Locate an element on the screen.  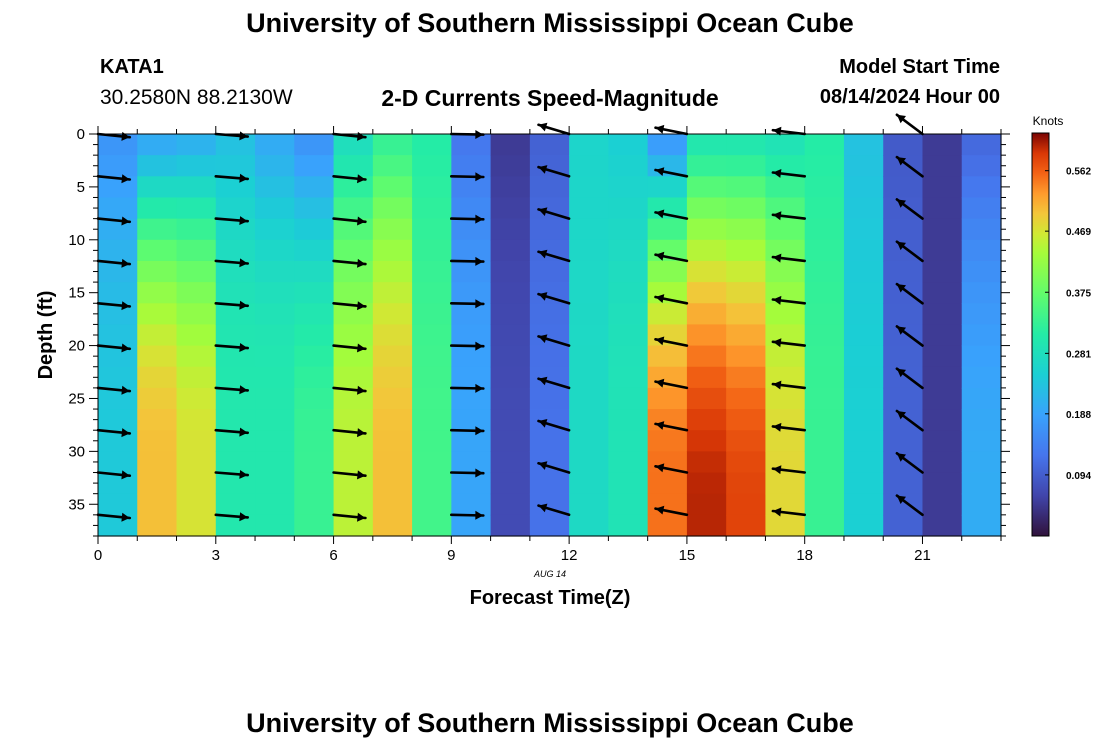
colorbar-tick-label: 0.281 is located at coordinates (1078, 354).